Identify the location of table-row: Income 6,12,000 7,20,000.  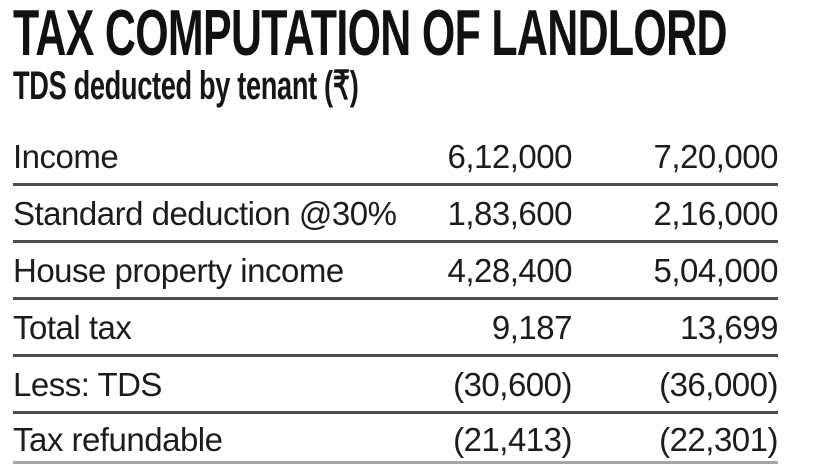
(396, 157).